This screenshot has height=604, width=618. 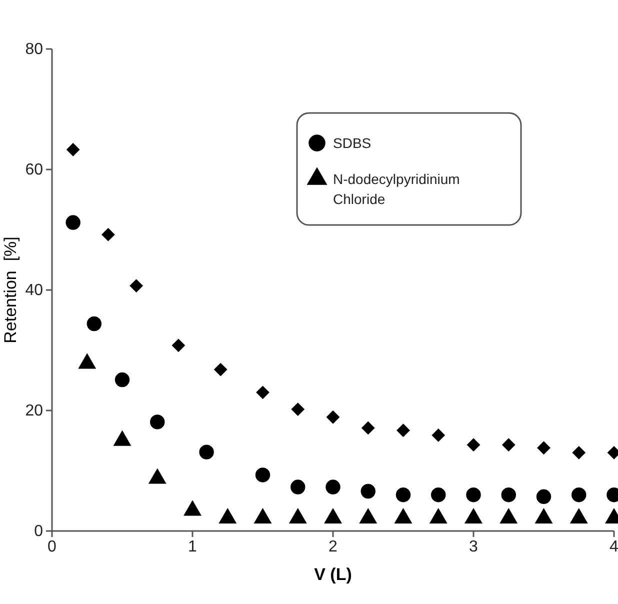 What do you see at coordinates (396, 189) in the screenshot?
I see `legend-label: N-dodecylpyridinium Chloride` at bounding box center [396, 189].